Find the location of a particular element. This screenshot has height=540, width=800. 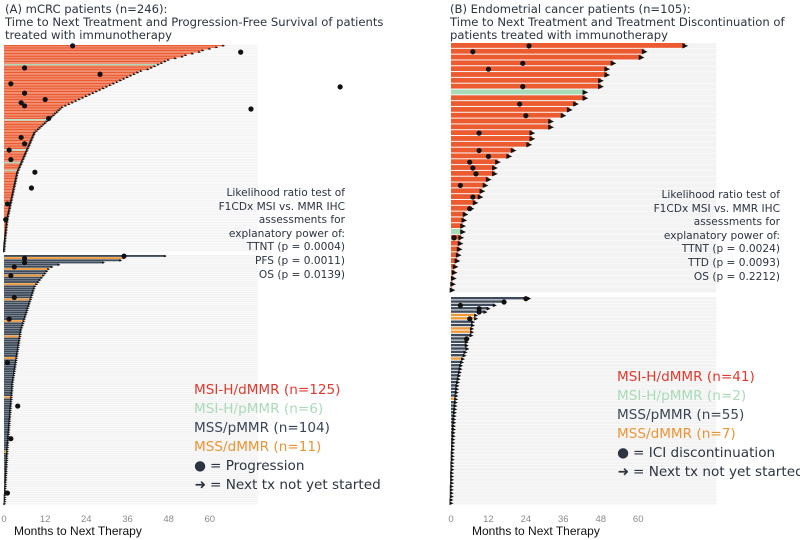

x-tick-label: 36 is located at coordinates (563, 519).